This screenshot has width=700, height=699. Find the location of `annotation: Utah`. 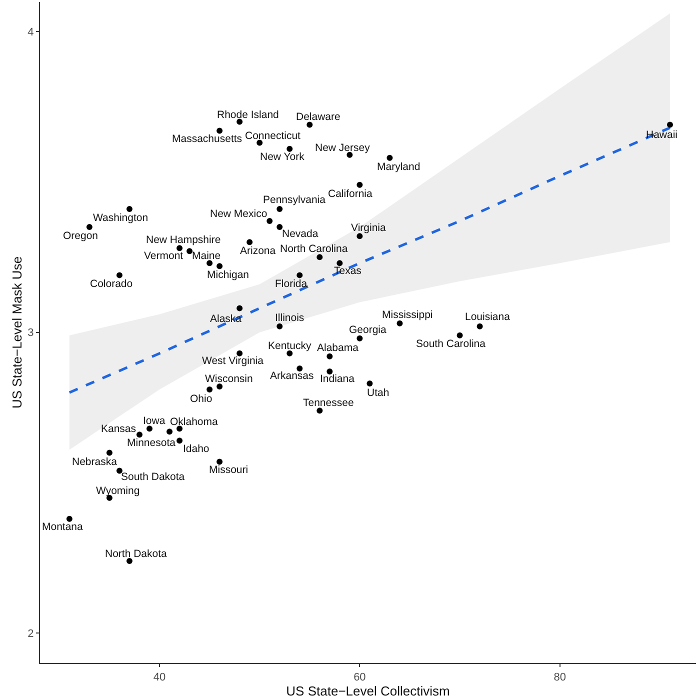

annotation: Utah is located at coordinates (378, 393).